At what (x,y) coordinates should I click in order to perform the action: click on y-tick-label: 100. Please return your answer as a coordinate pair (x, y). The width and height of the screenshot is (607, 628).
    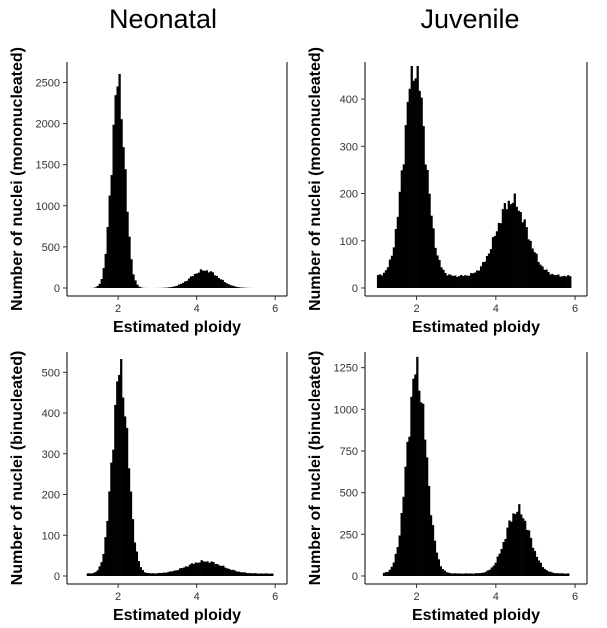
    Looking at the image, I should click on (51, 536).